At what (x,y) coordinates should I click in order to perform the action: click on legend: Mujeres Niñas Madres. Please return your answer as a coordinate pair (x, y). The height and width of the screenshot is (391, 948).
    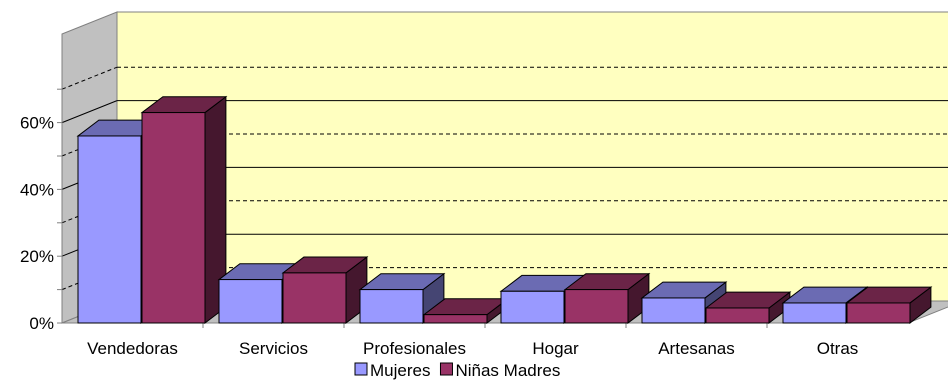
    Looking at the image, I should click on (457, 370).